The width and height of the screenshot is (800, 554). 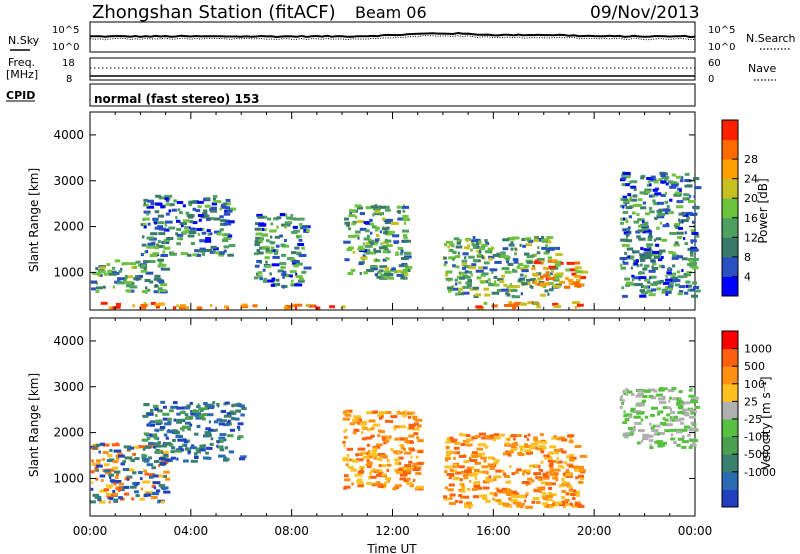 What do you see at coordinates (753, 419) in the screenshot?
I see `velocity-cbar-tick-label: -25` at bounding box center [753, 419].